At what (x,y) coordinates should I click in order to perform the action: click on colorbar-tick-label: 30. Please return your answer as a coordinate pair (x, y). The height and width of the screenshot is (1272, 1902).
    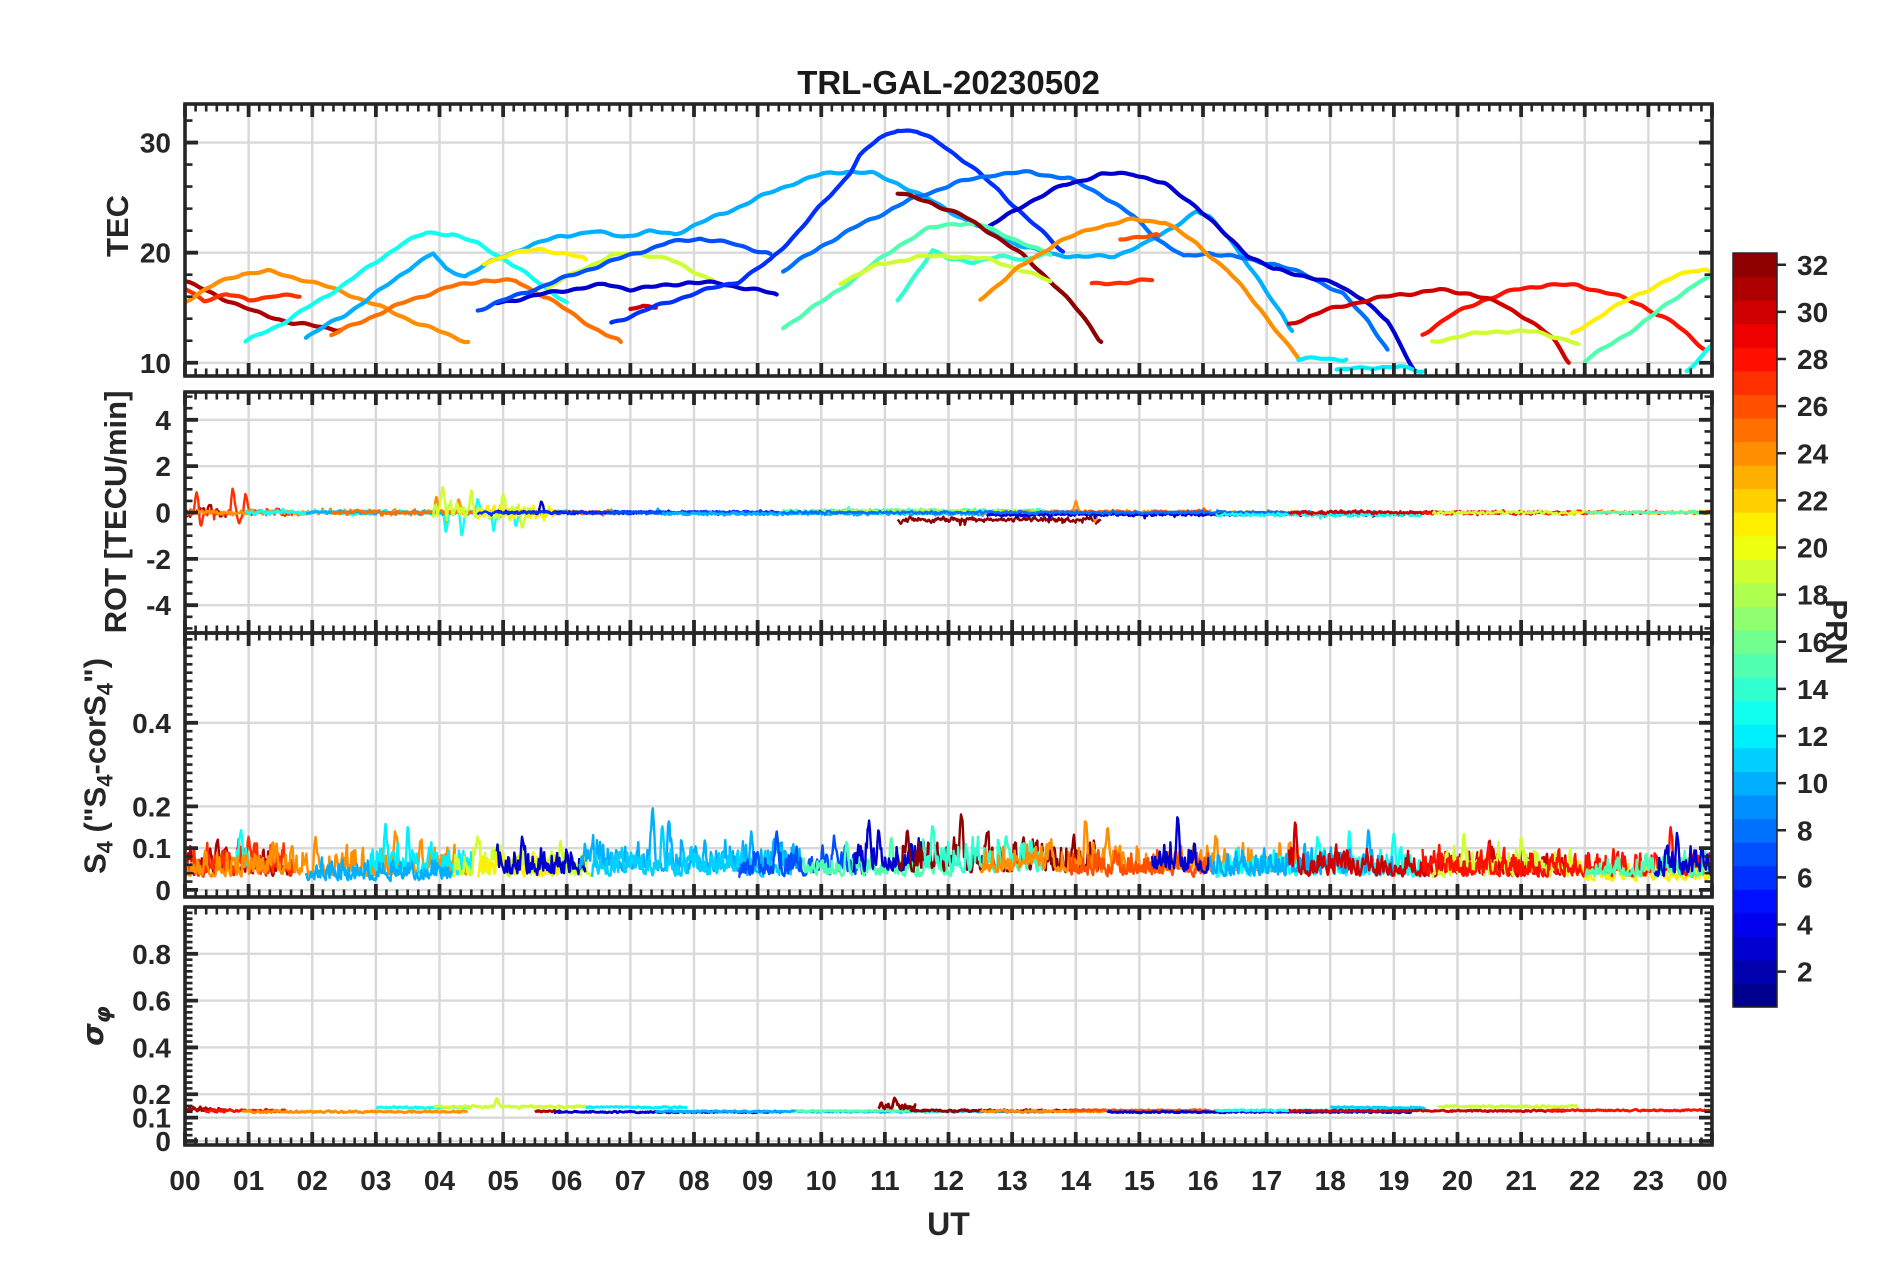
    Looking at the image, I should click on (1812, 312).